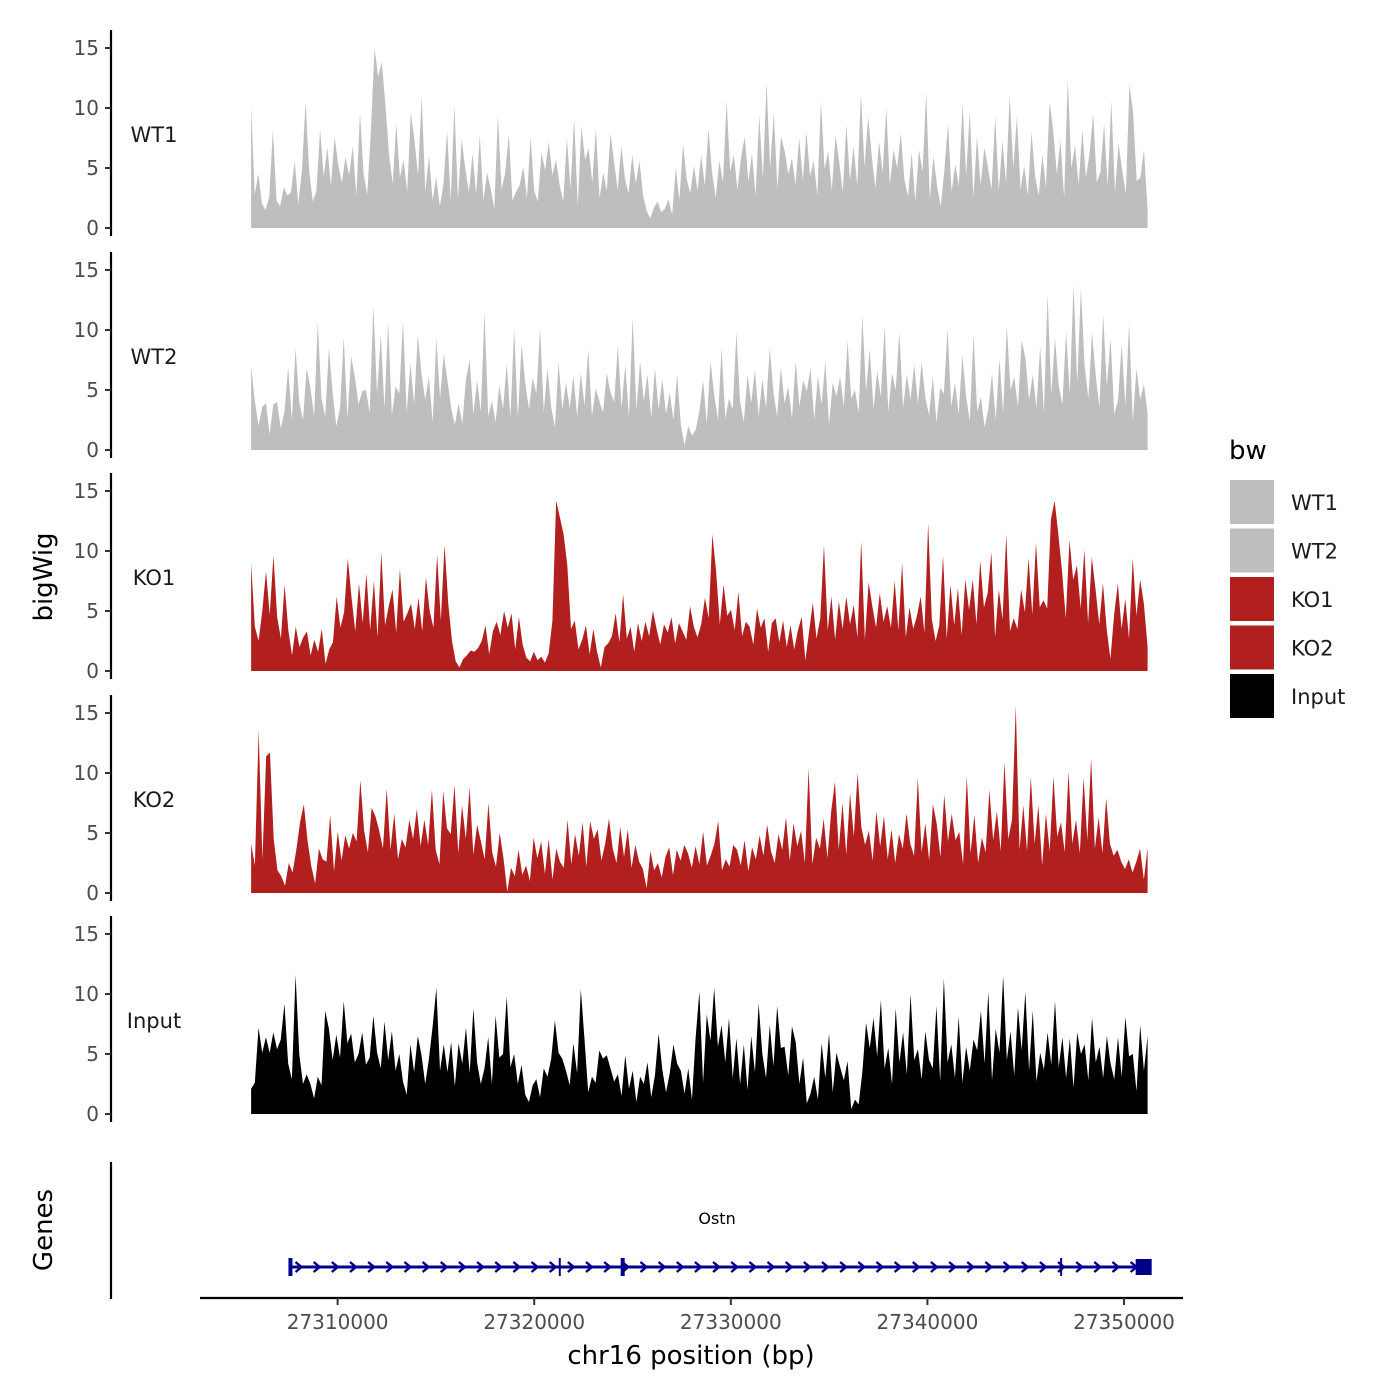 The image size is (1400, 1400). What do you see at coordinates (1252, 550) in the screenshot?
I see `legend-swatch-wt2` at bounding box center [1252, 550].